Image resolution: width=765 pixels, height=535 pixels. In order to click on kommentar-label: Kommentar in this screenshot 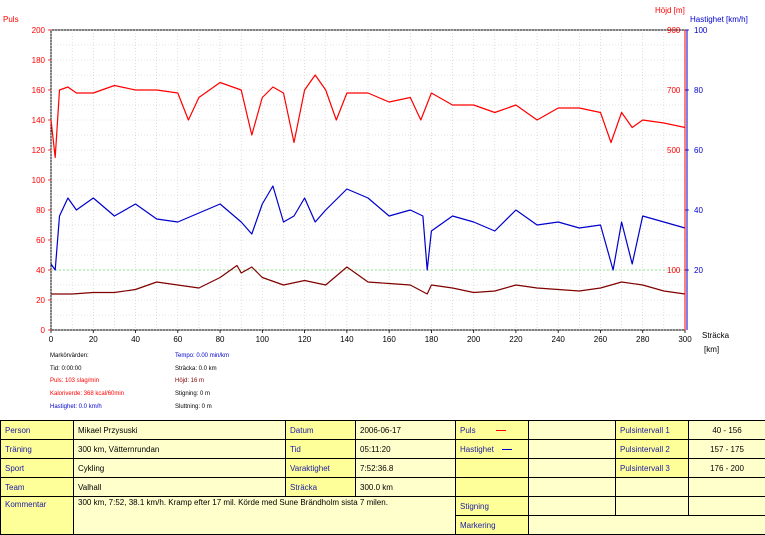, I will do `click(37, 516)`.